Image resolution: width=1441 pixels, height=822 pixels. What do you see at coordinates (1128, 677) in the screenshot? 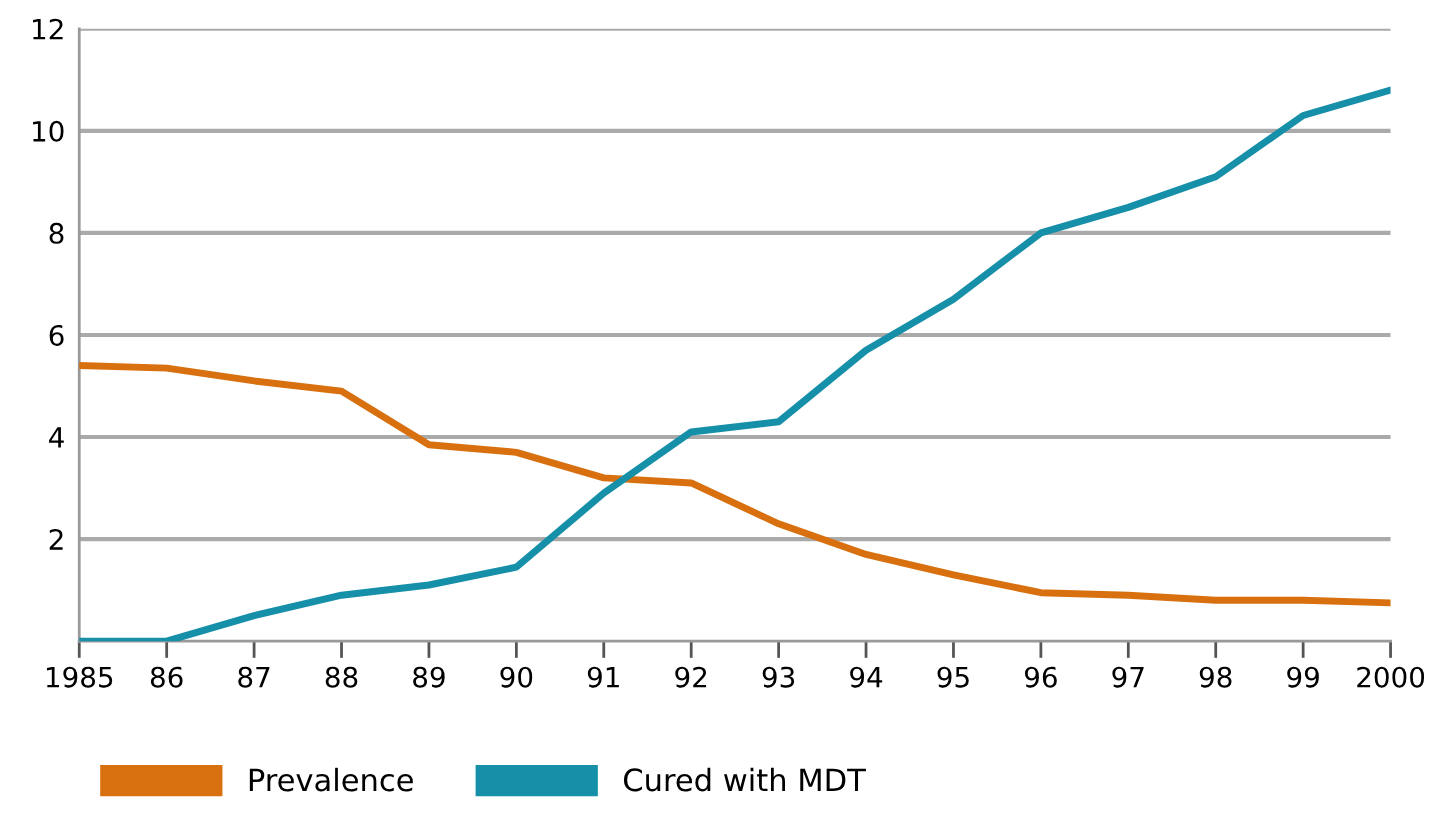
I see `x-tick-label: 97` at bounding box center [1128, 677].